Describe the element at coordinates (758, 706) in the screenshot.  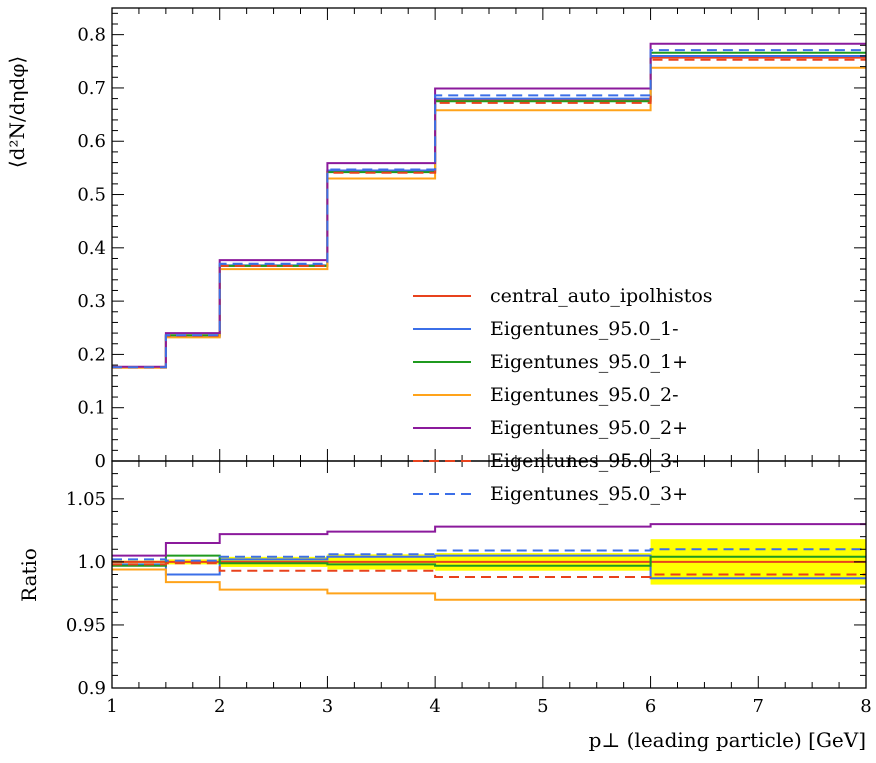
I see `x-tick-label: 7` at that location.